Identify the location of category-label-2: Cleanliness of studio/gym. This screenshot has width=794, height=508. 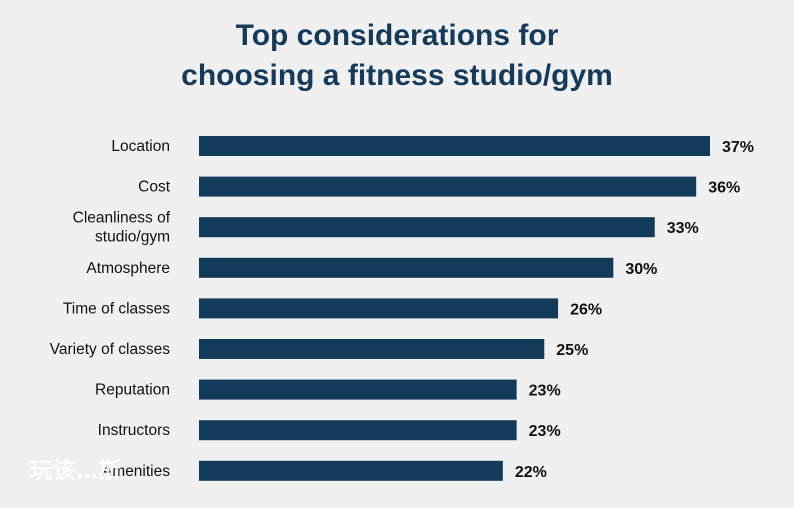
(122, 228).